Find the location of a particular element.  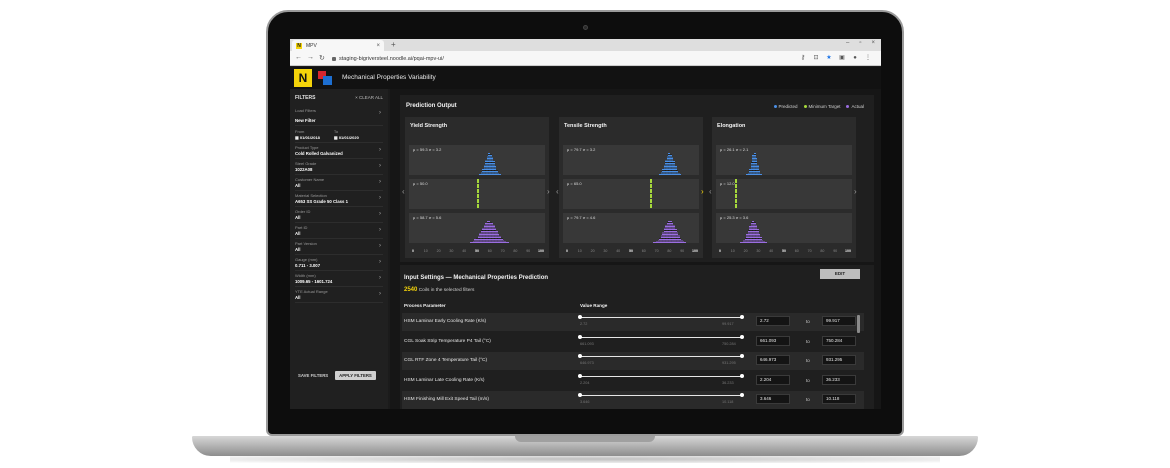

filter-width-mm: Width (mm) 1009.65 - 1601.724 › is located at coordinates (339, 279).